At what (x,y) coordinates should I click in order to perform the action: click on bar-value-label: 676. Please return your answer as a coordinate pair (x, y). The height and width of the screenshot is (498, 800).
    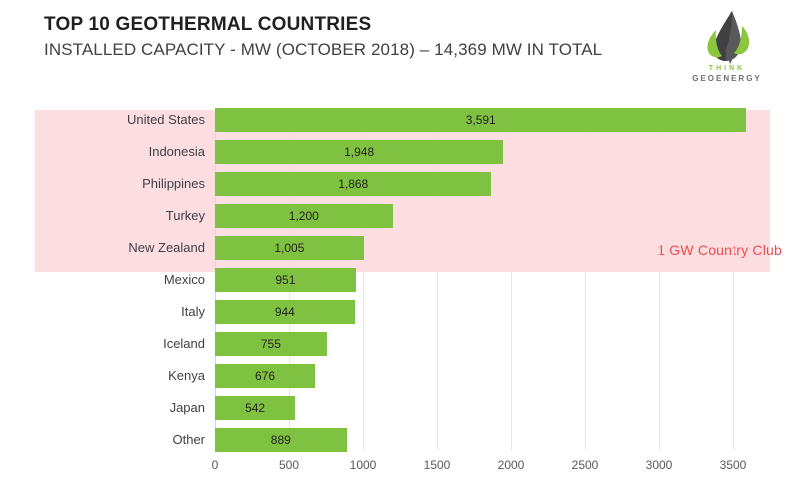
    Looking at the image, I should click on (265, 376).